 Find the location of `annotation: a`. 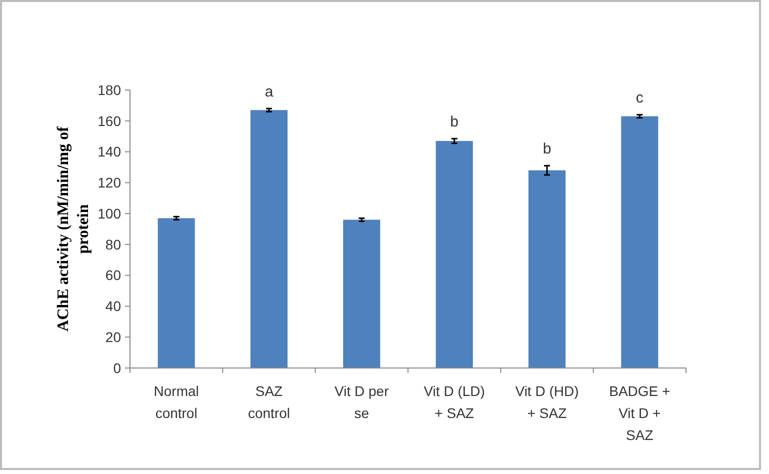

annotation: a is located at coordinates (269, 92).